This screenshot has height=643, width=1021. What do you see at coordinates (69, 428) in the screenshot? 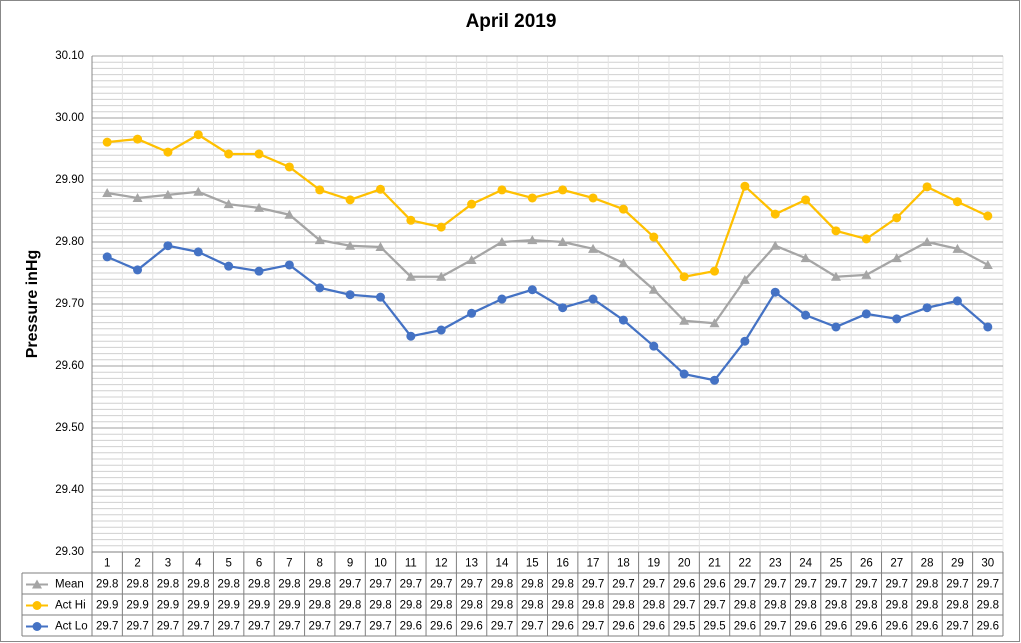
I see `y-tick-label: 29.50` at bounding box center [69, 428].